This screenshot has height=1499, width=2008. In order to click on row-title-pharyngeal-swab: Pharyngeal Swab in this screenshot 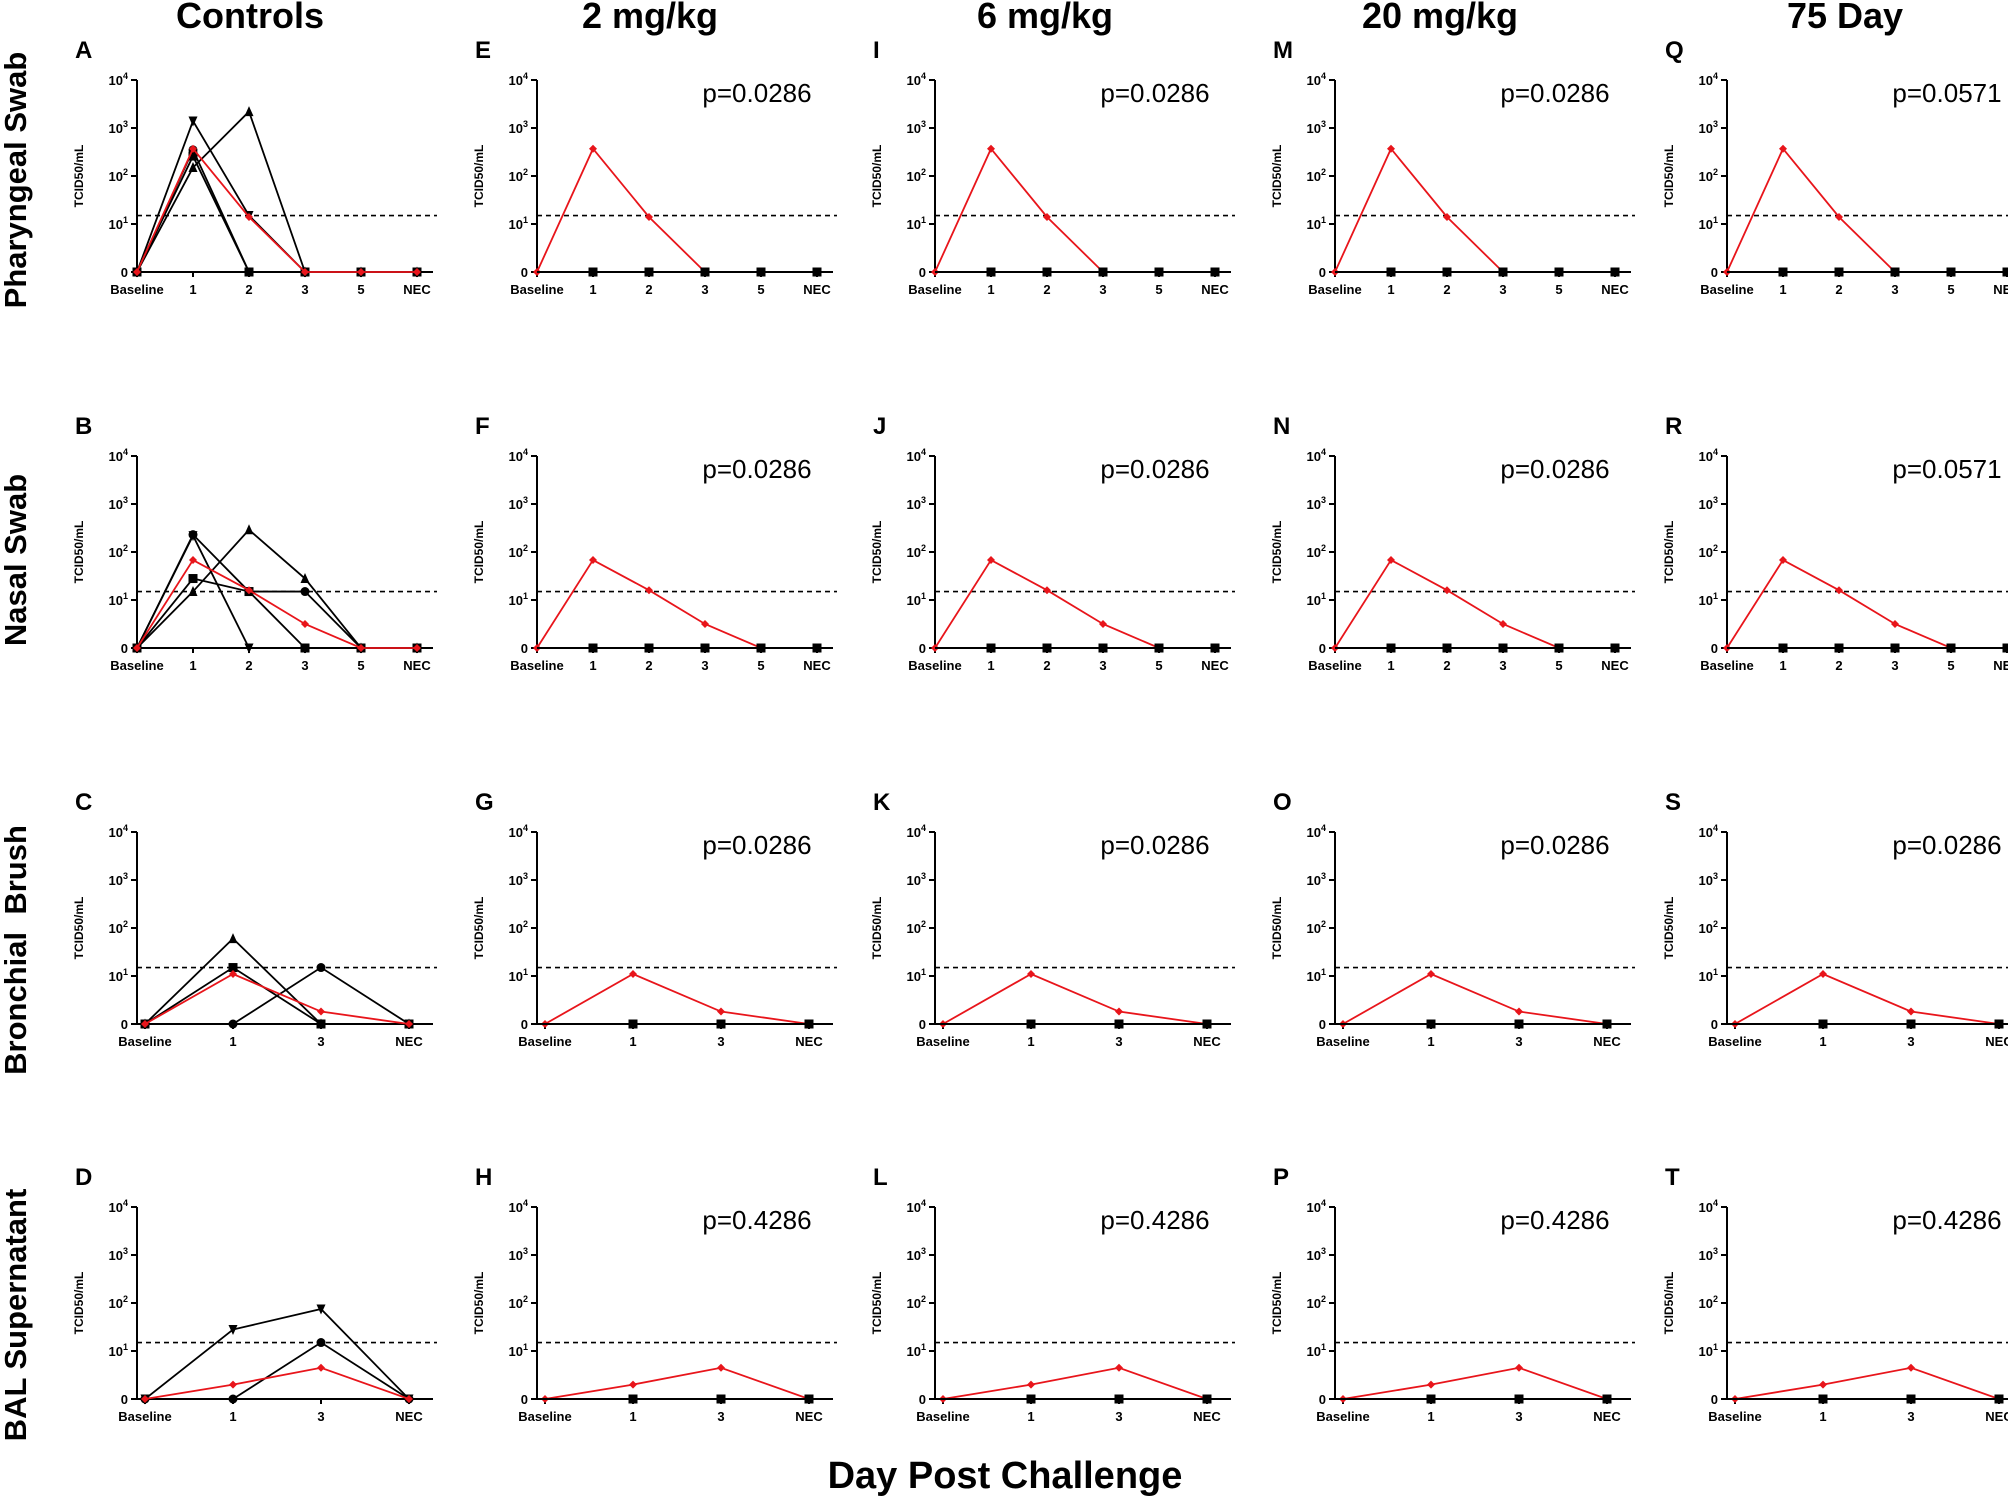, I will do `click(16, 180)`.